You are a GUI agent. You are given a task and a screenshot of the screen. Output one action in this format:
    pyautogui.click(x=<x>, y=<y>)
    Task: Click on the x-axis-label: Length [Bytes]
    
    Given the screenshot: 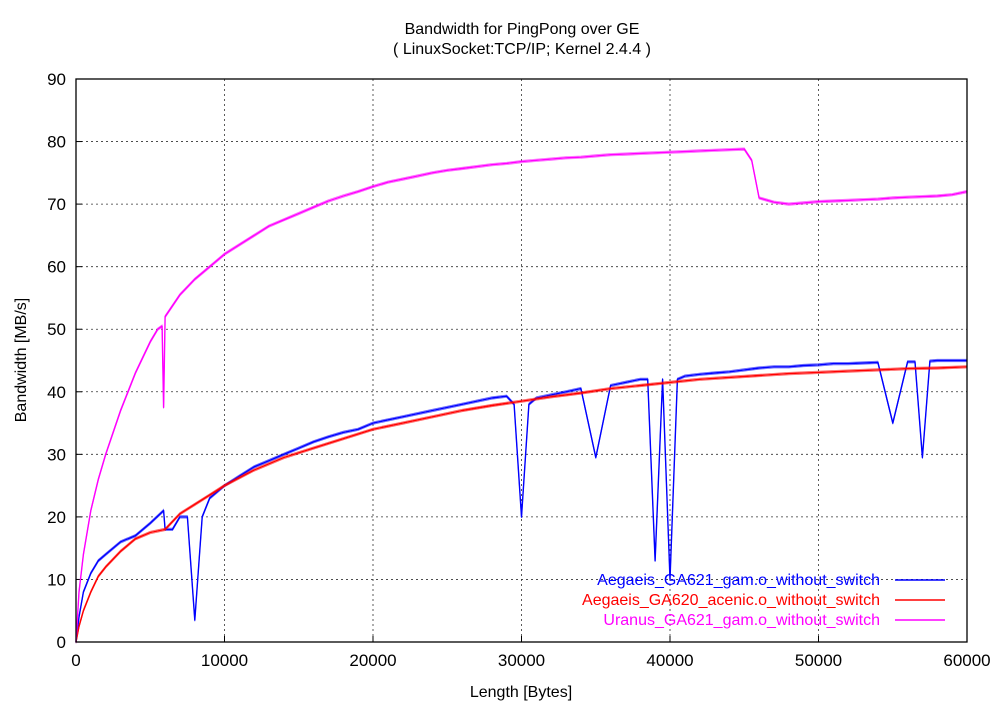 What is the action you would take?
    pyautogui.click(x=521, y=692)
    